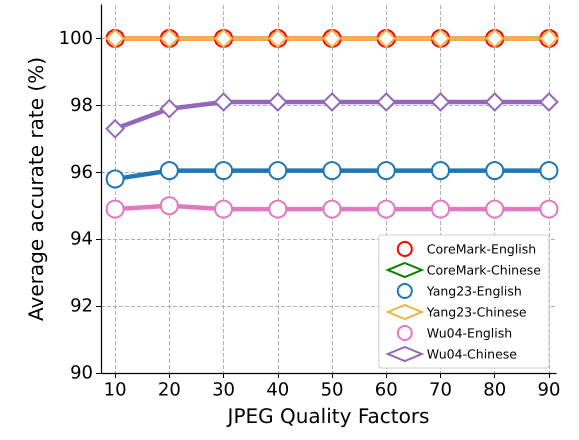 The width and height of the screenshot is (579, 440). I want to click on legend-label: Wu04-Chinese, so click(472, 354).